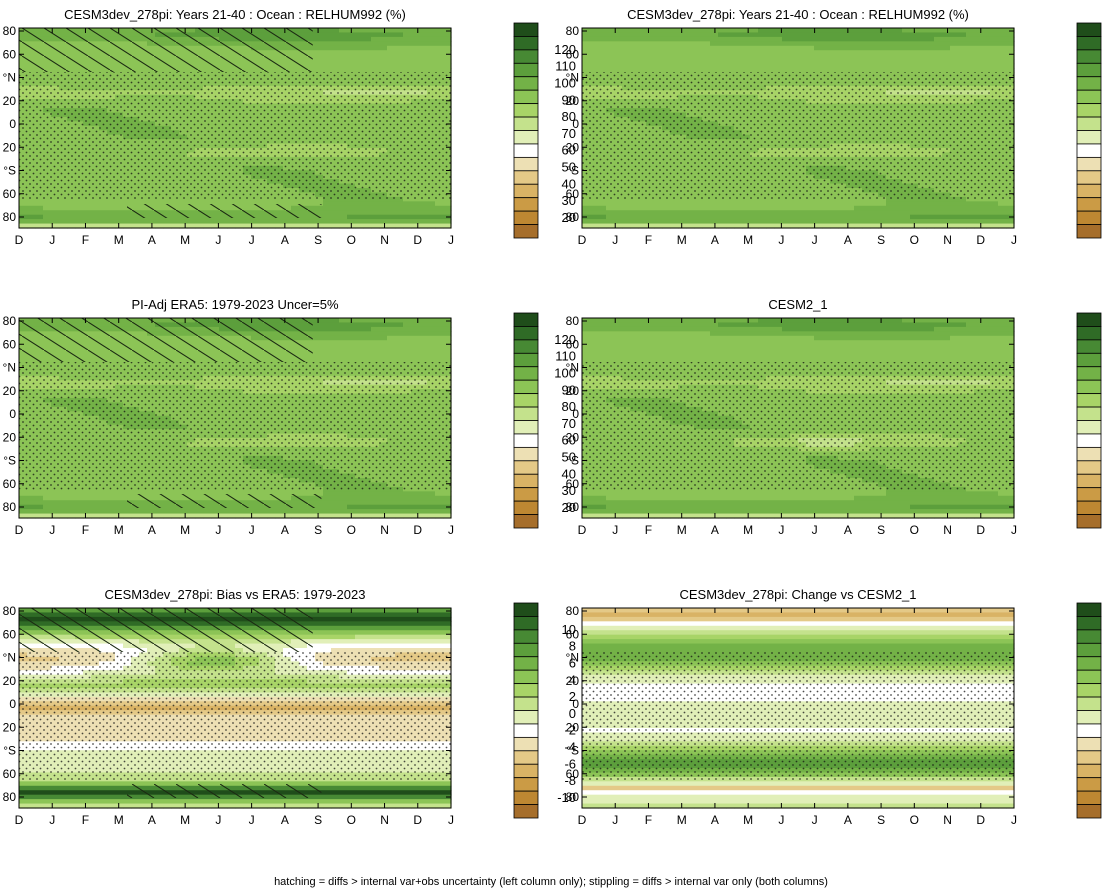  I want to click on colorbar-label: 40, so click(569, 183).